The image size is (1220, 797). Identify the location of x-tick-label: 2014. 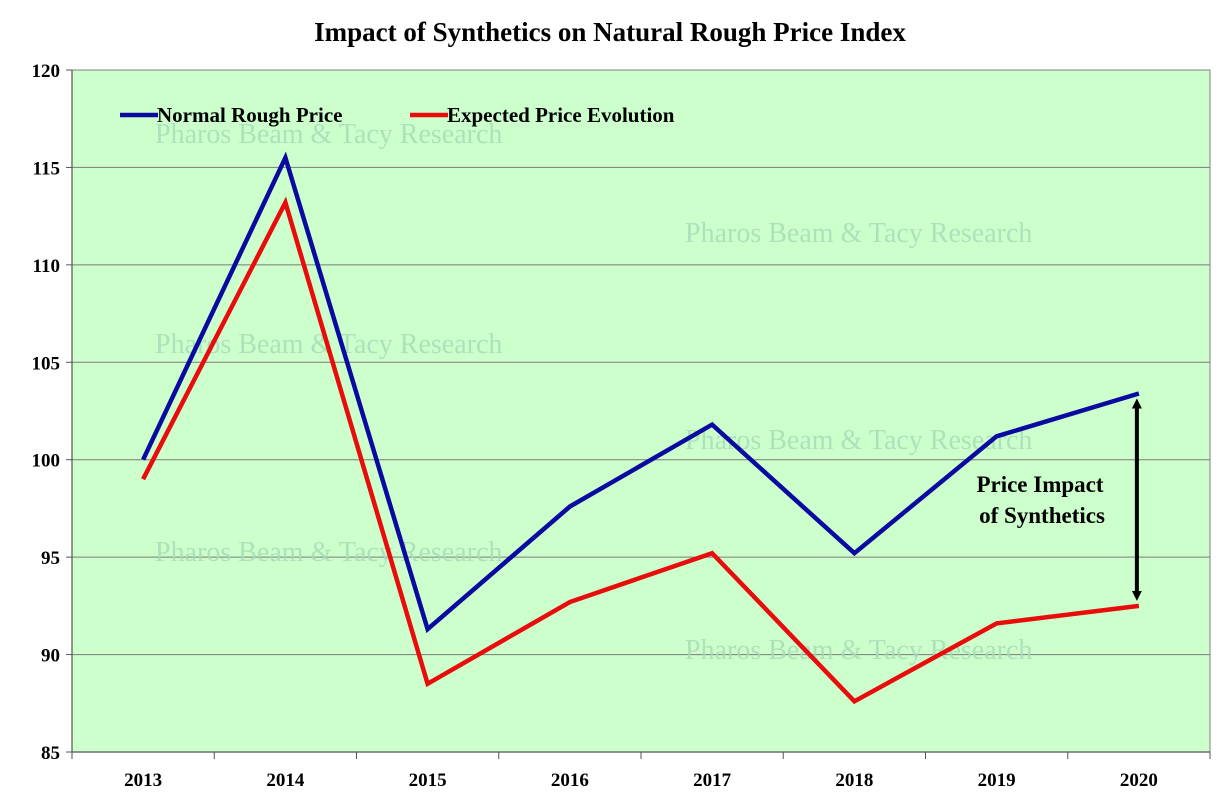
(285, 780).